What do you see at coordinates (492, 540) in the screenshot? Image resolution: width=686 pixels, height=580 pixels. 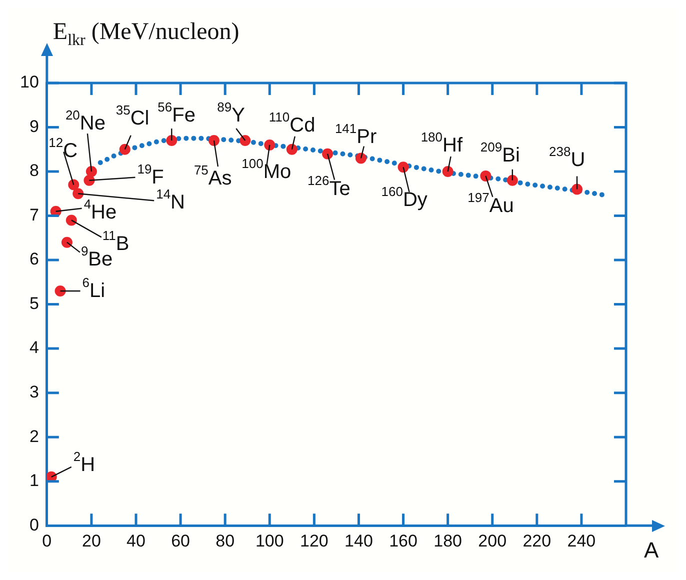 I see `x-tick-label: 200` at bounding box center [492, 540].